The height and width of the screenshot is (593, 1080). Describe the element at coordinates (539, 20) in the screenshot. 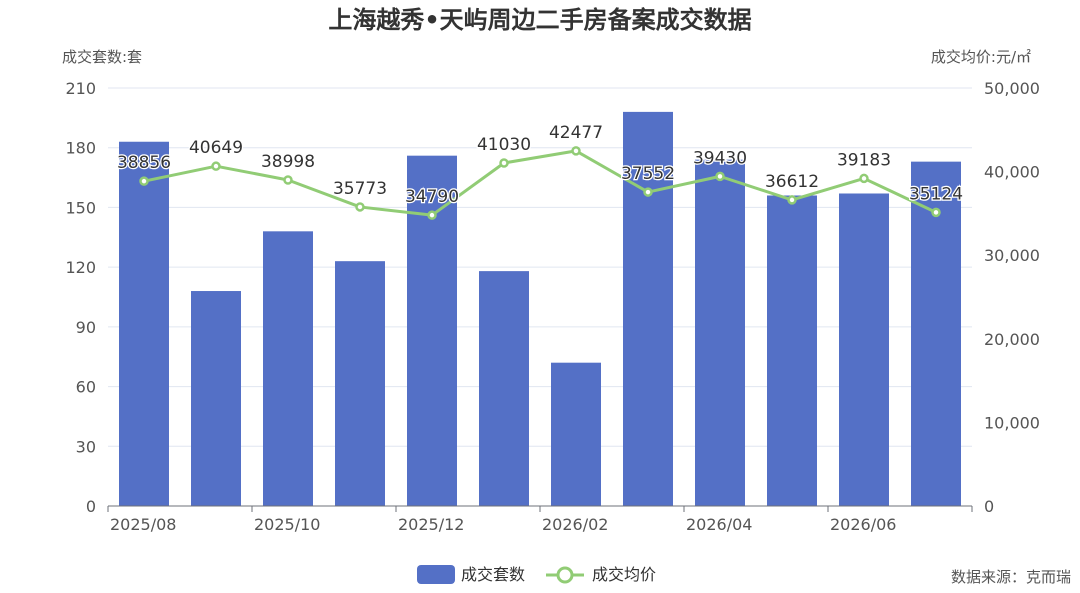

I see `chart-title: 上海越秀•天屿周边二手房备案成交数据` at that location.